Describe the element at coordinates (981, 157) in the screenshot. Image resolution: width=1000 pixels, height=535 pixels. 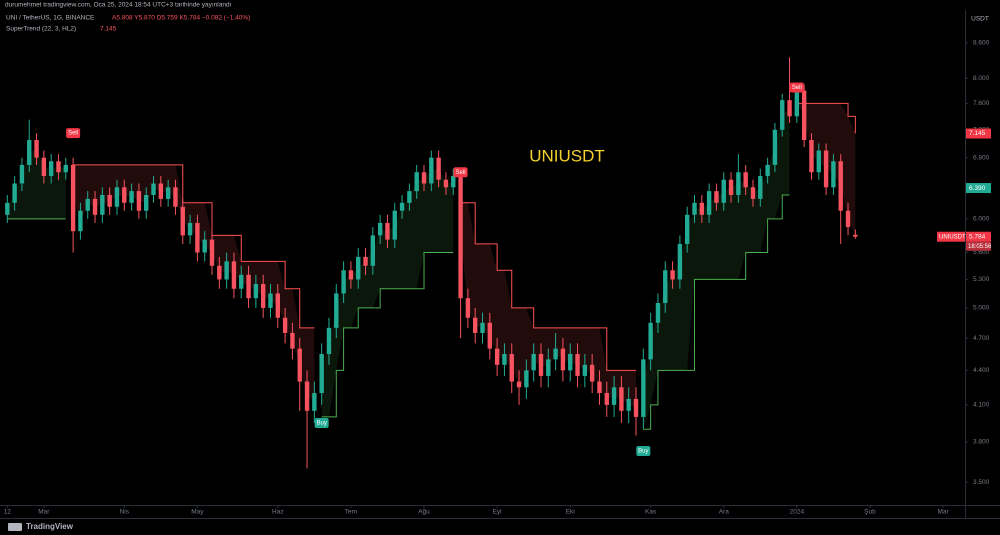
I see `y-tick-label: 6.800` at that location.